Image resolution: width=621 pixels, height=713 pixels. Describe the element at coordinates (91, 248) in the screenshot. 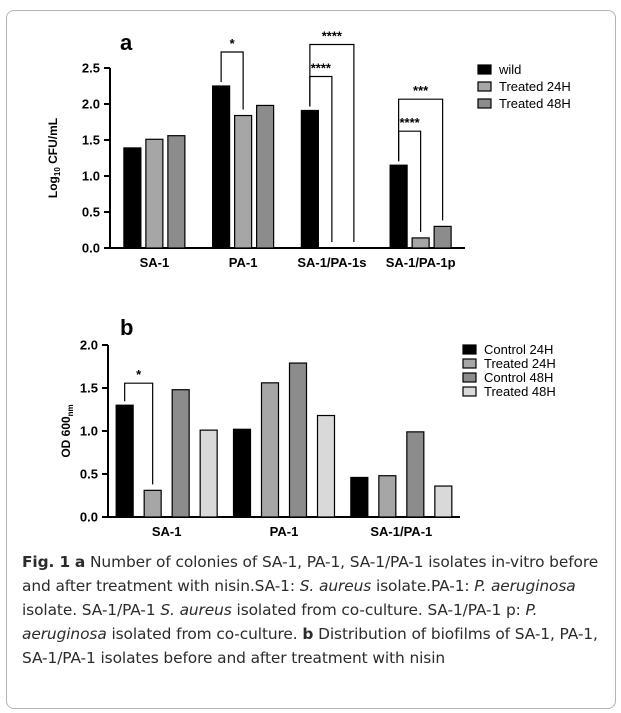

I see `chart-a-y-tick-label: 0.0` at that location.